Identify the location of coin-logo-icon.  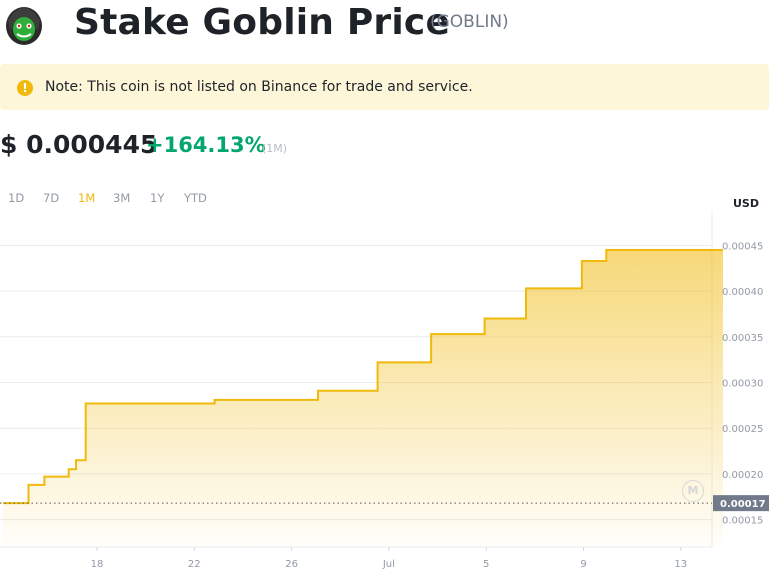
(24, 24).